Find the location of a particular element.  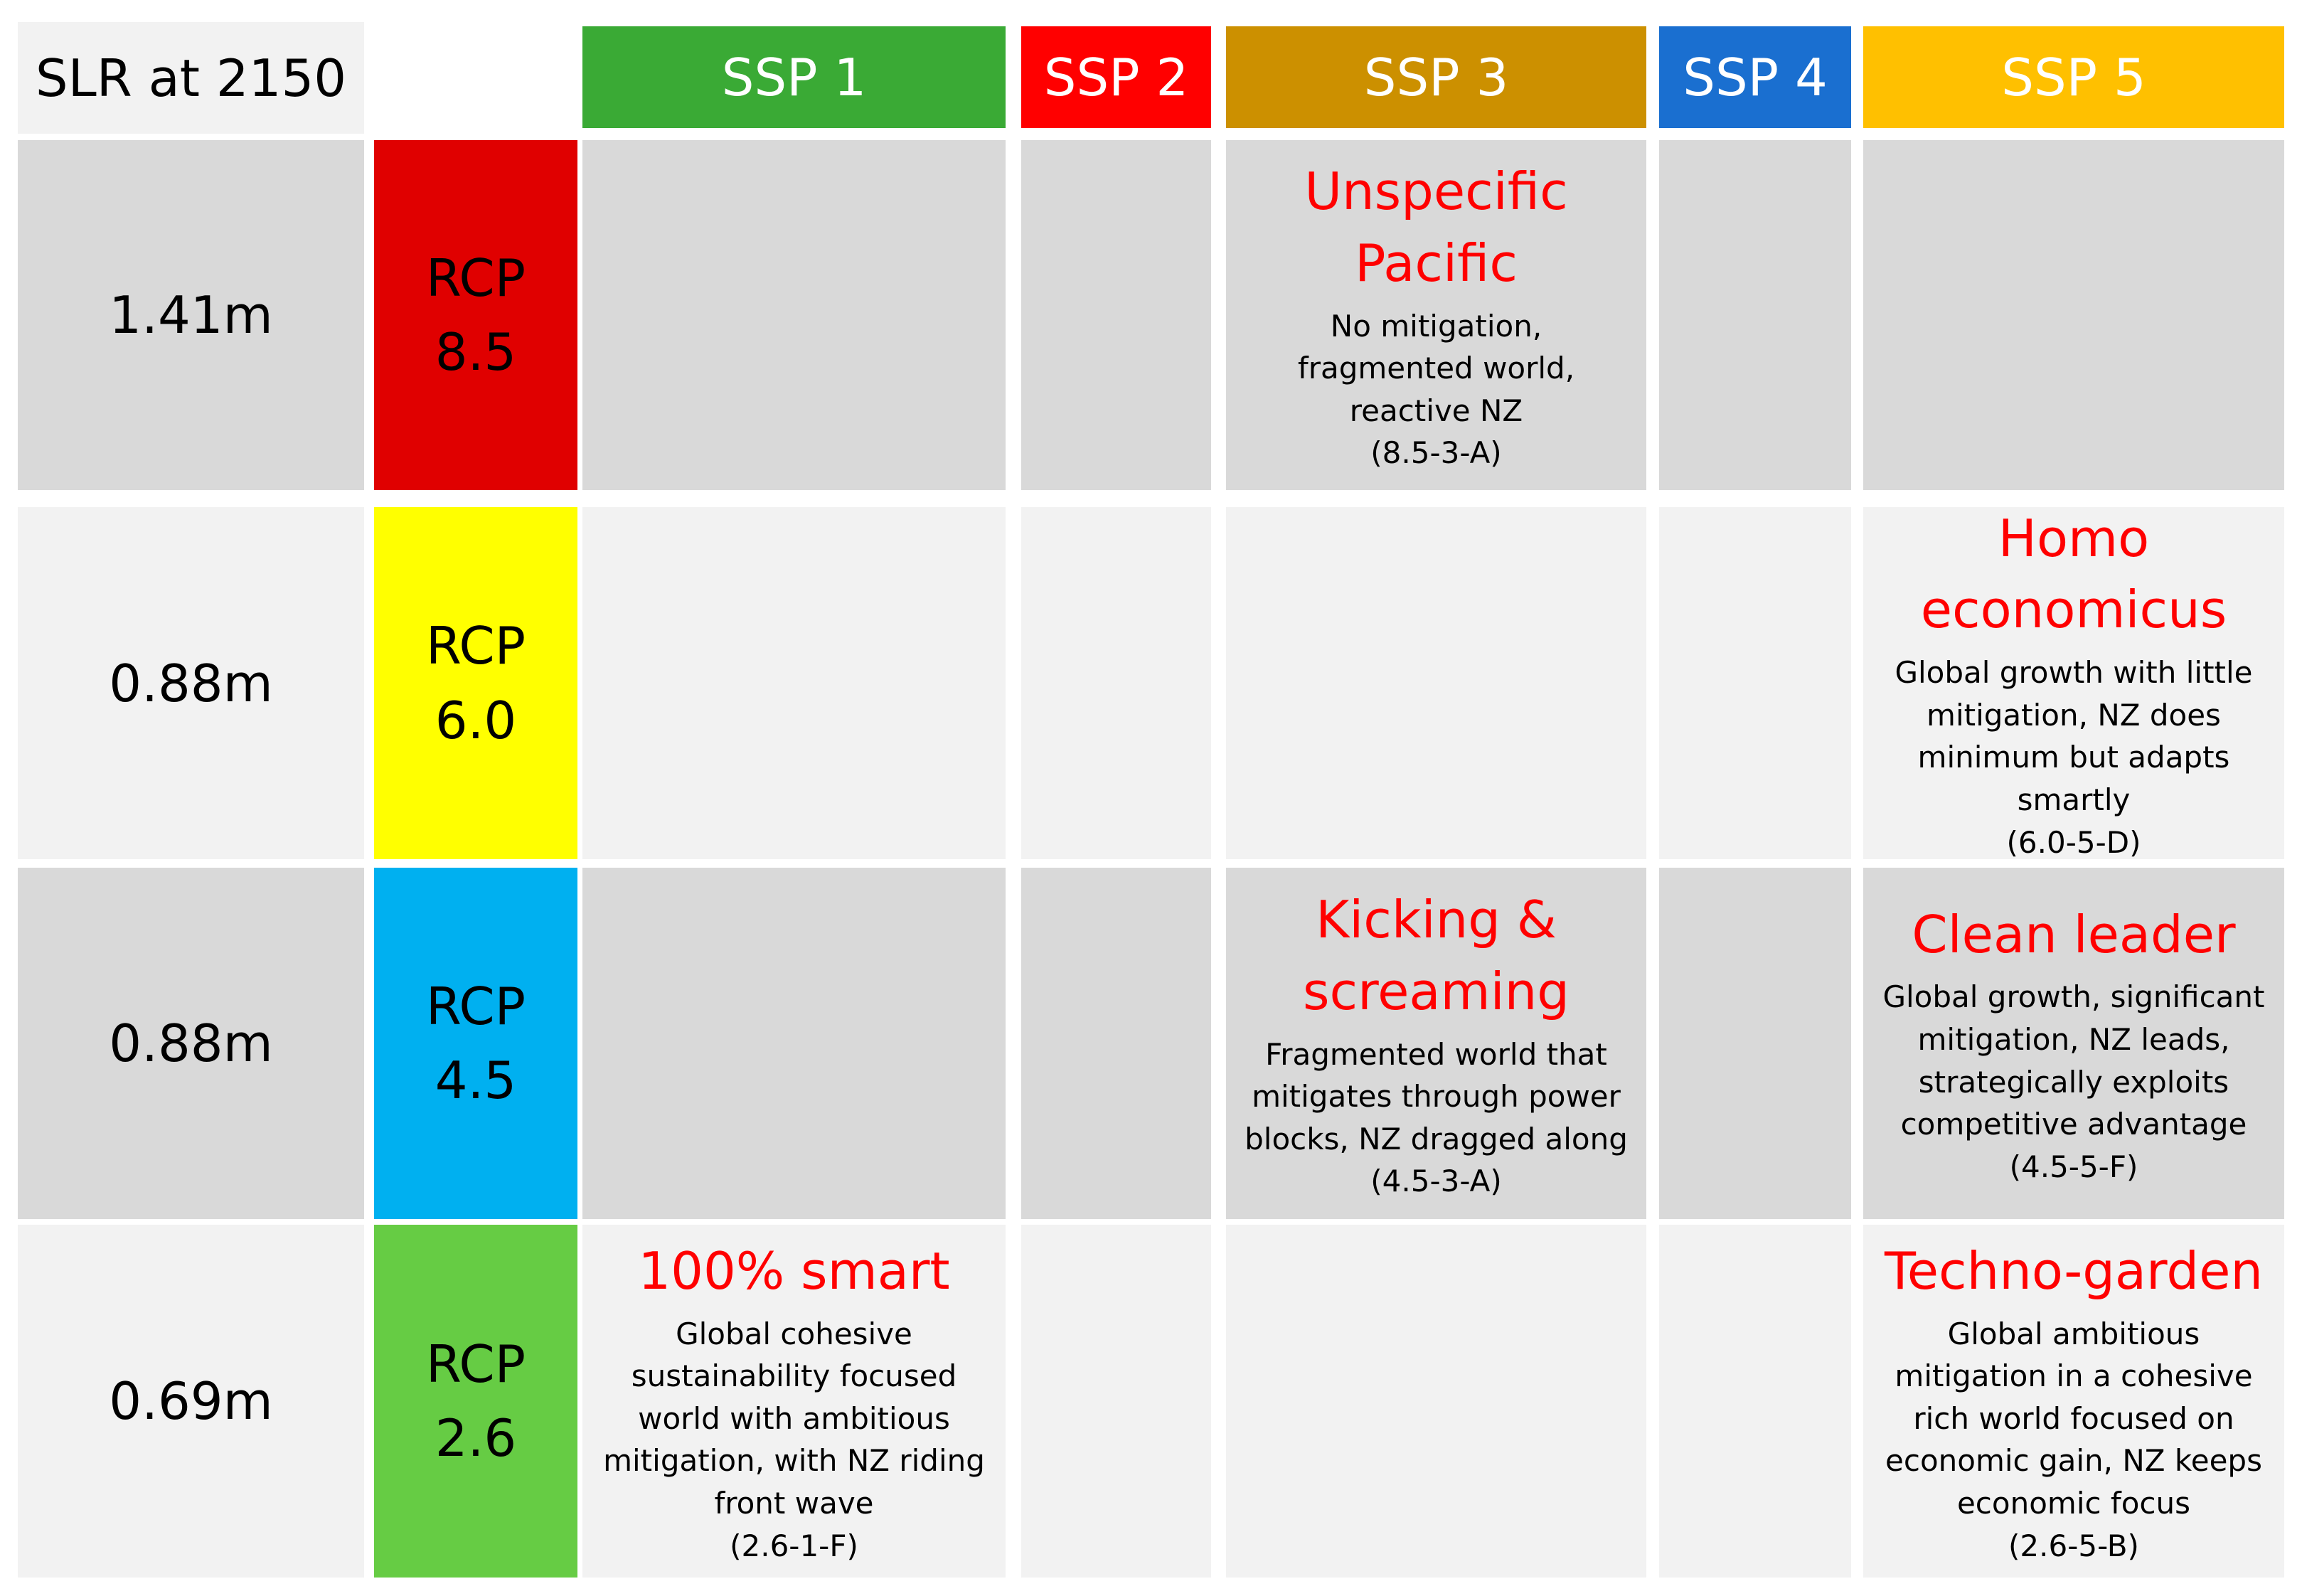

scenario-code: (6.0-5-D) is located at coordinates (2073, 842).